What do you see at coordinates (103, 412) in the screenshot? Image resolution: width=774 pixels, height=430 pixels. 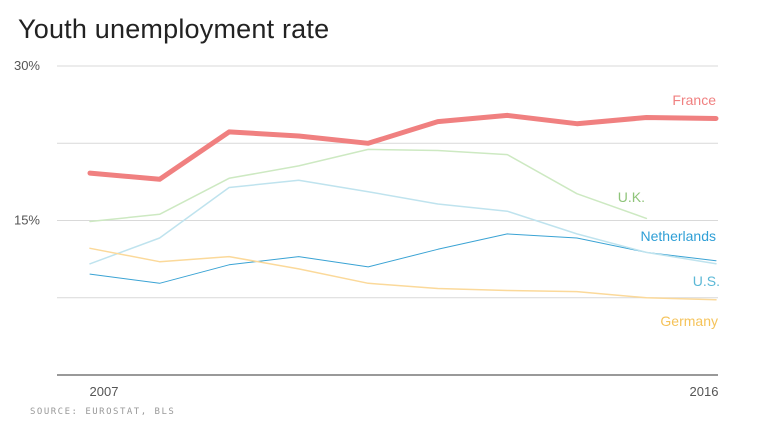 I see `source-note: SOURCE: EUROSTAT, BLS` at bounding box center [103, 412].